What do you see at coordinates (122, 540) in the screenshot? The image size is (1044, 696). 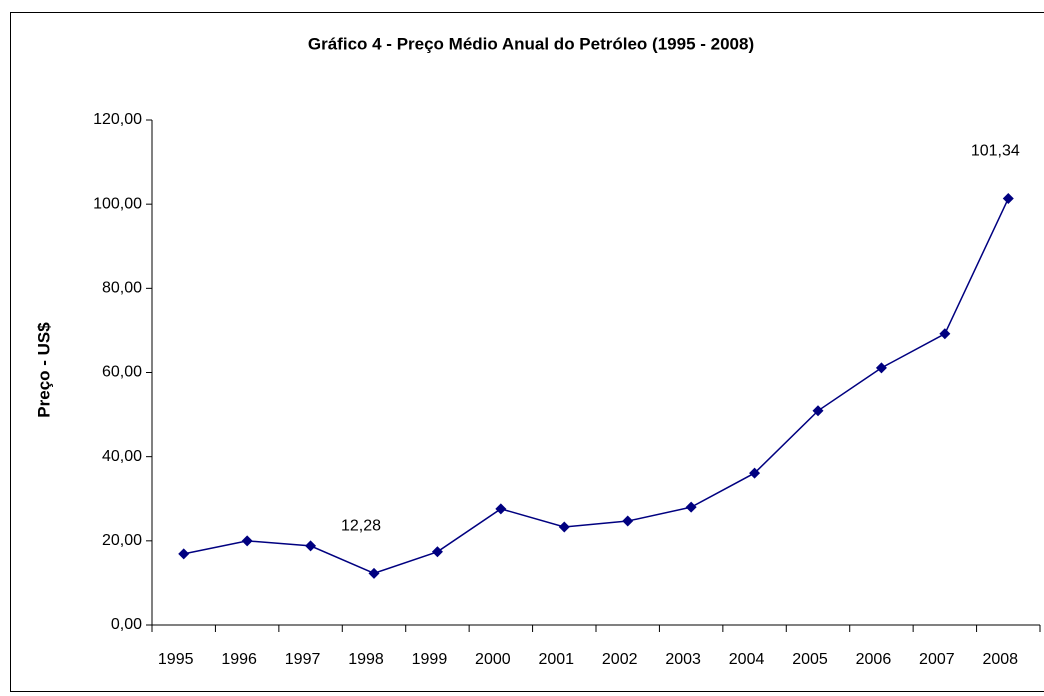 I see `y-tick-label: 20,00` at bounding box center [122, 540].